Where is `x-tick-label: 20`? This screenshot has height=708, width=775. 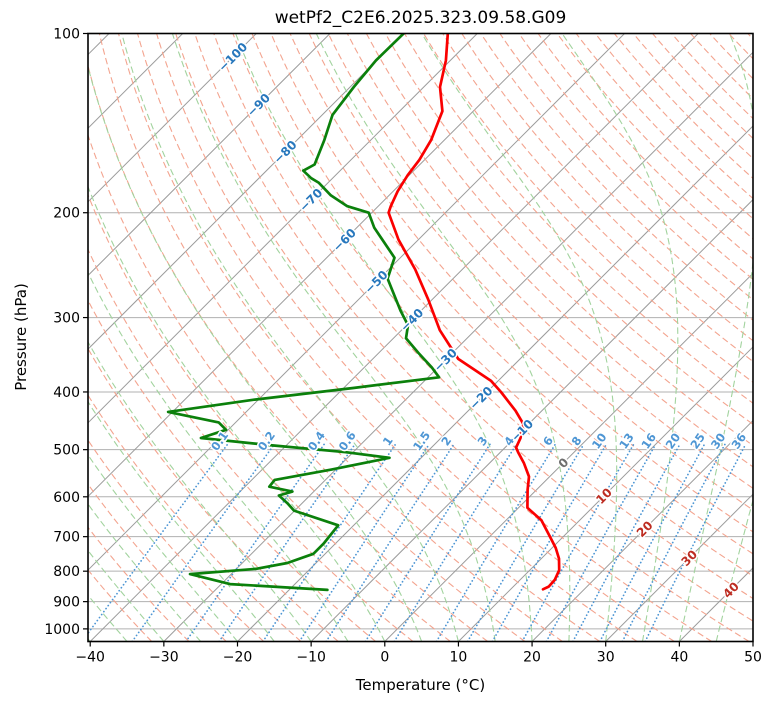
x-tick-label: 20 is located at coordinates (532, 658).